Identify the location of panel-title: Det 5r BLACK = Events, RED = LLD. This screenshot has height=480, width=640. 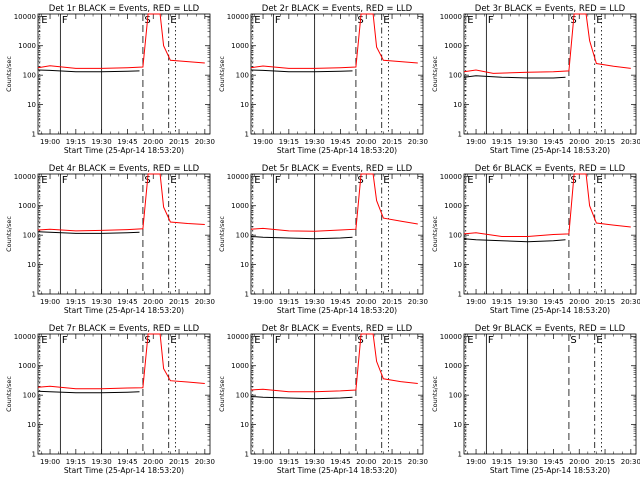
(337, 169).